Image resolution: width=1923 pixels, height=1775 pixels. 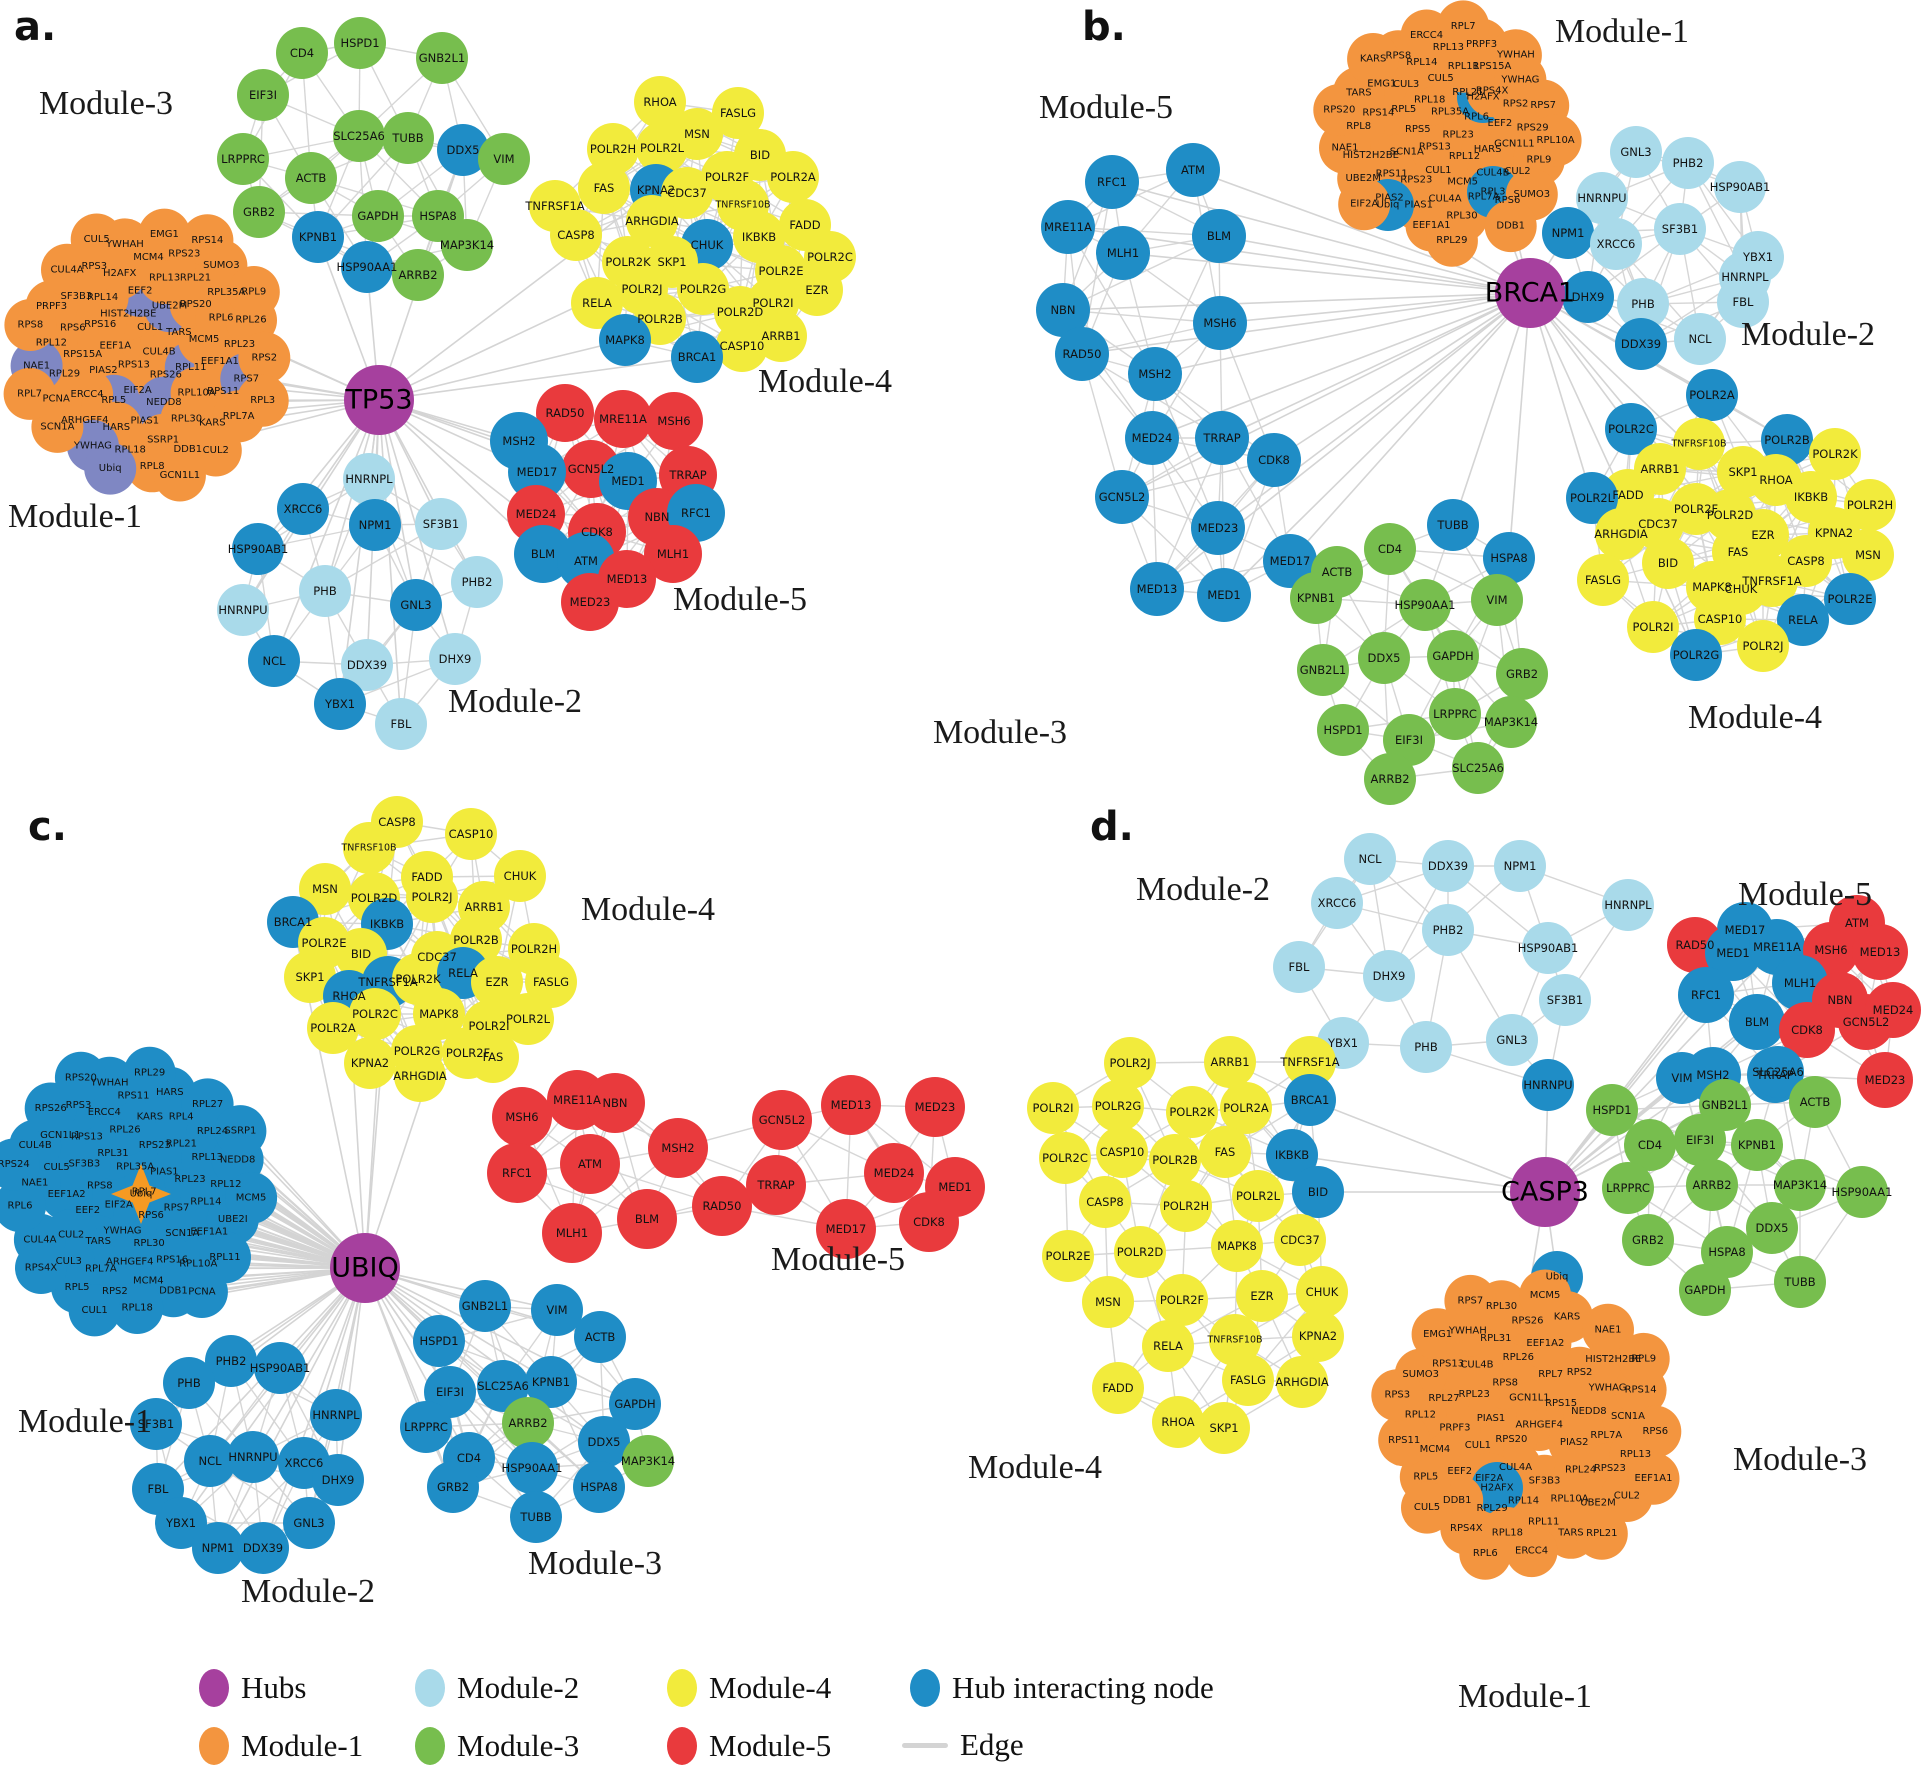 I want to click on hubs-swatch-icon, so click(x=214, y=1688).